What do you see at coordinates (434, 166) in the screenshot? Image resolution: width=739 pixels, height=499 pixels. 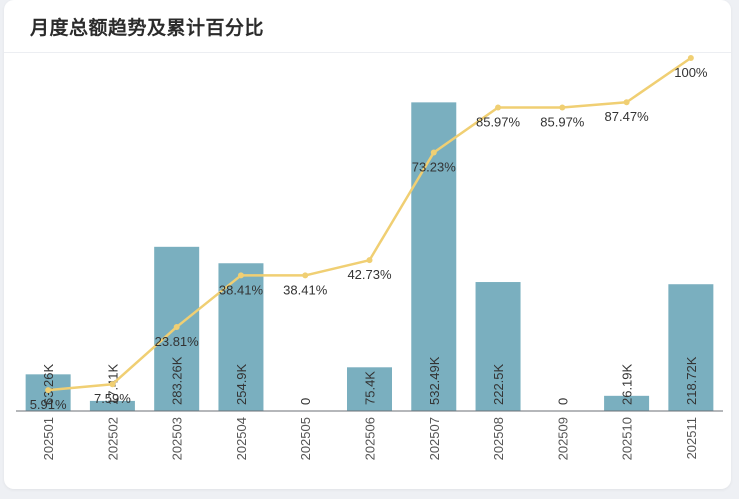 I see `line-value-label: 73.23%` at bounding box center [434, 166].